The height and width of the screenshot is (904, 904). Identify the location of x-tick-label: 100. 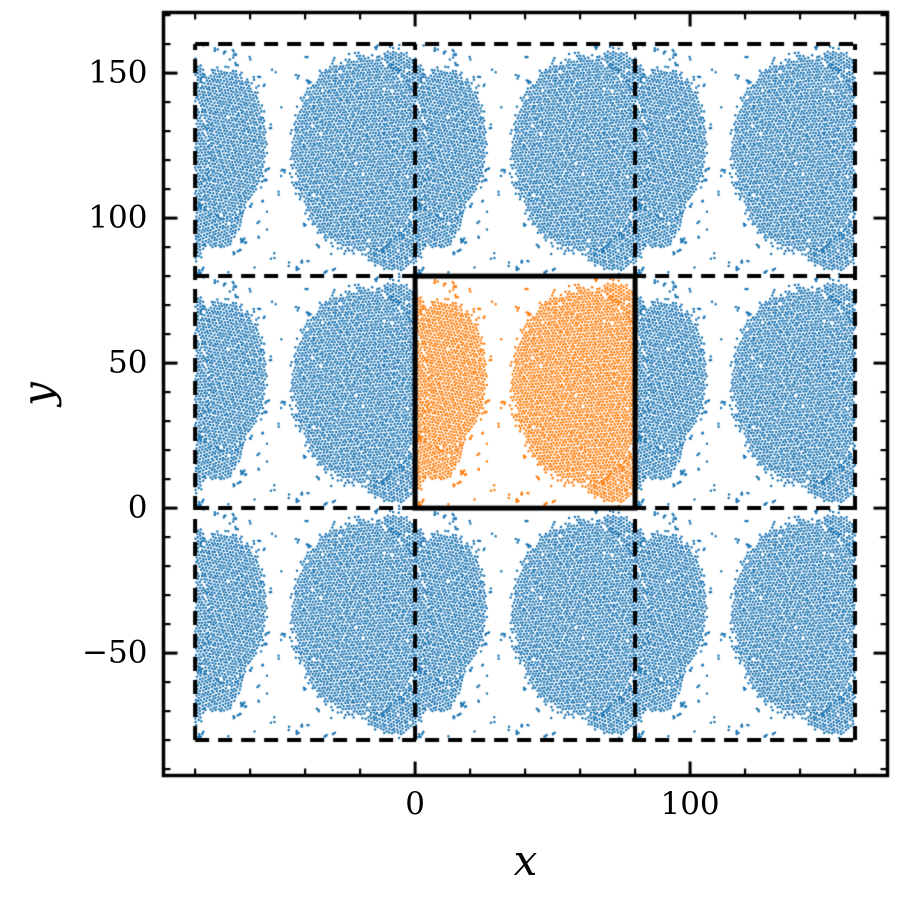
(690, 803).